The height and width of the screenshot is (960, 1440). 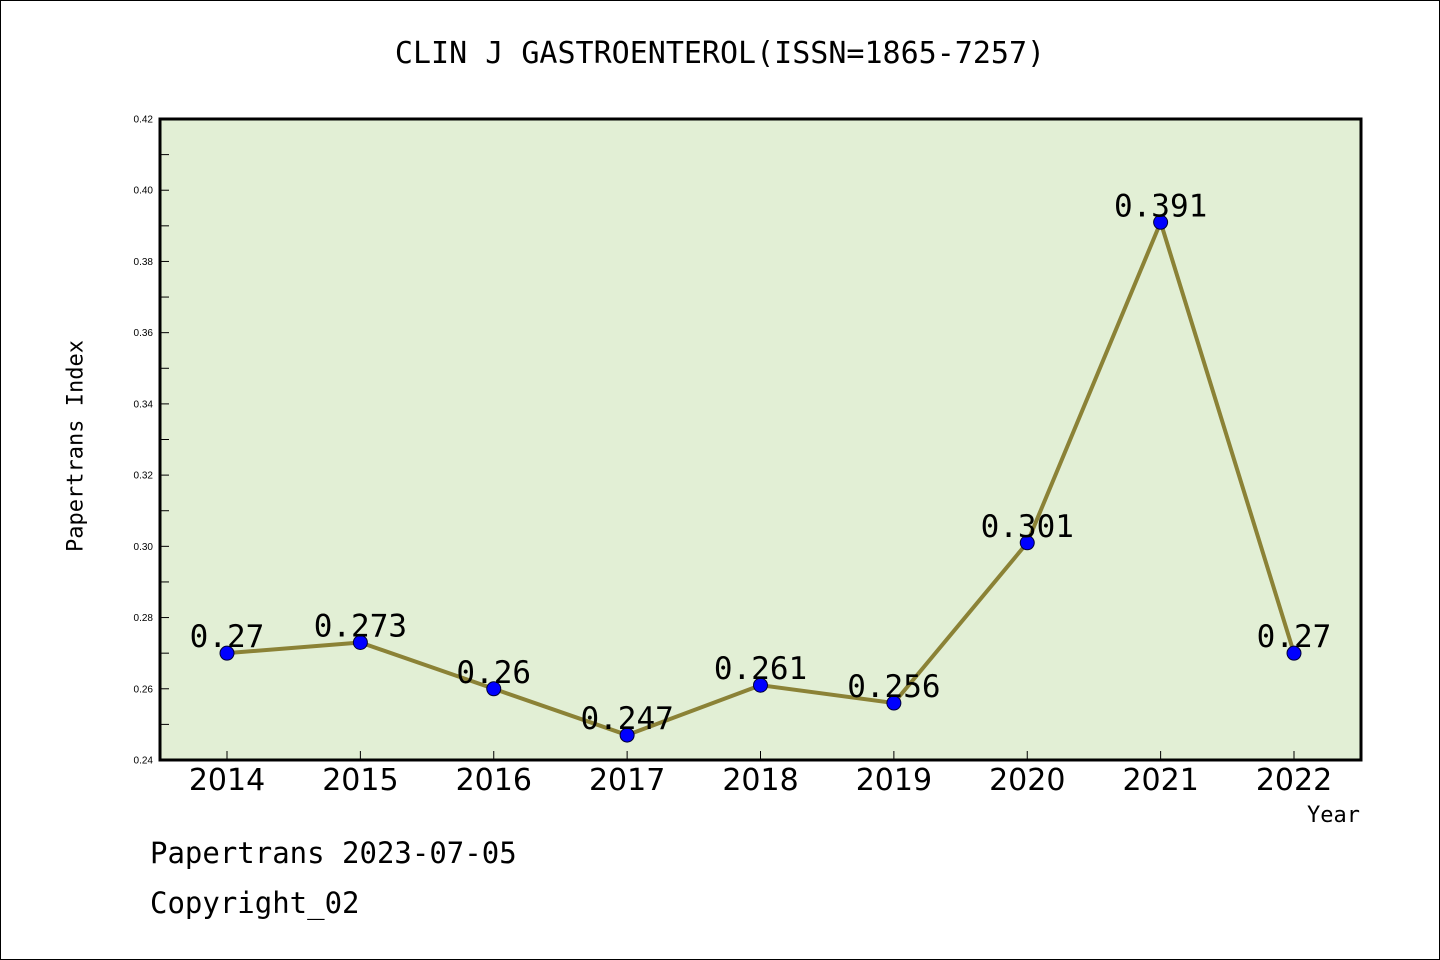 What do you see at coordinates (894, 780) in the screenshot?
I see `x-tick-label: 2019` at bounding box center [894, 780].